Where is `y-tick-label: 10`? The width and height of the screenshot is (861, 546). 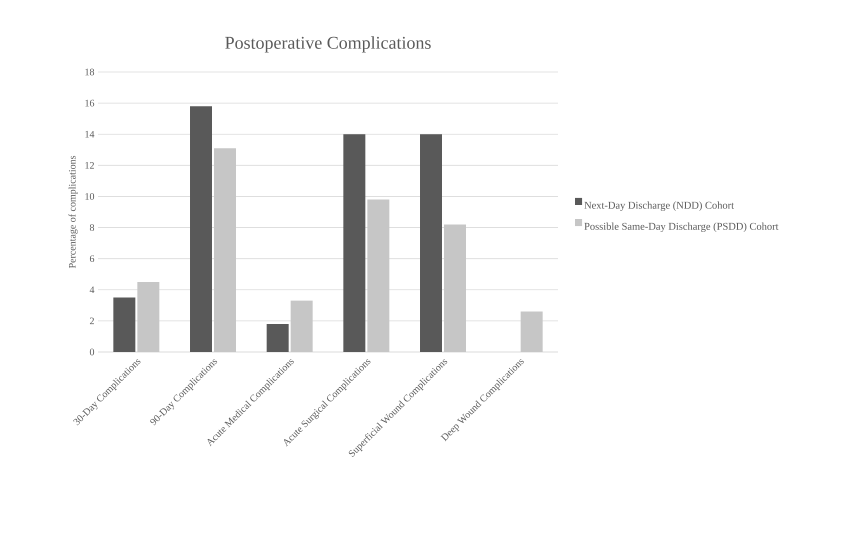 y-tick-label: 10 is located at coordinates (89, 196).